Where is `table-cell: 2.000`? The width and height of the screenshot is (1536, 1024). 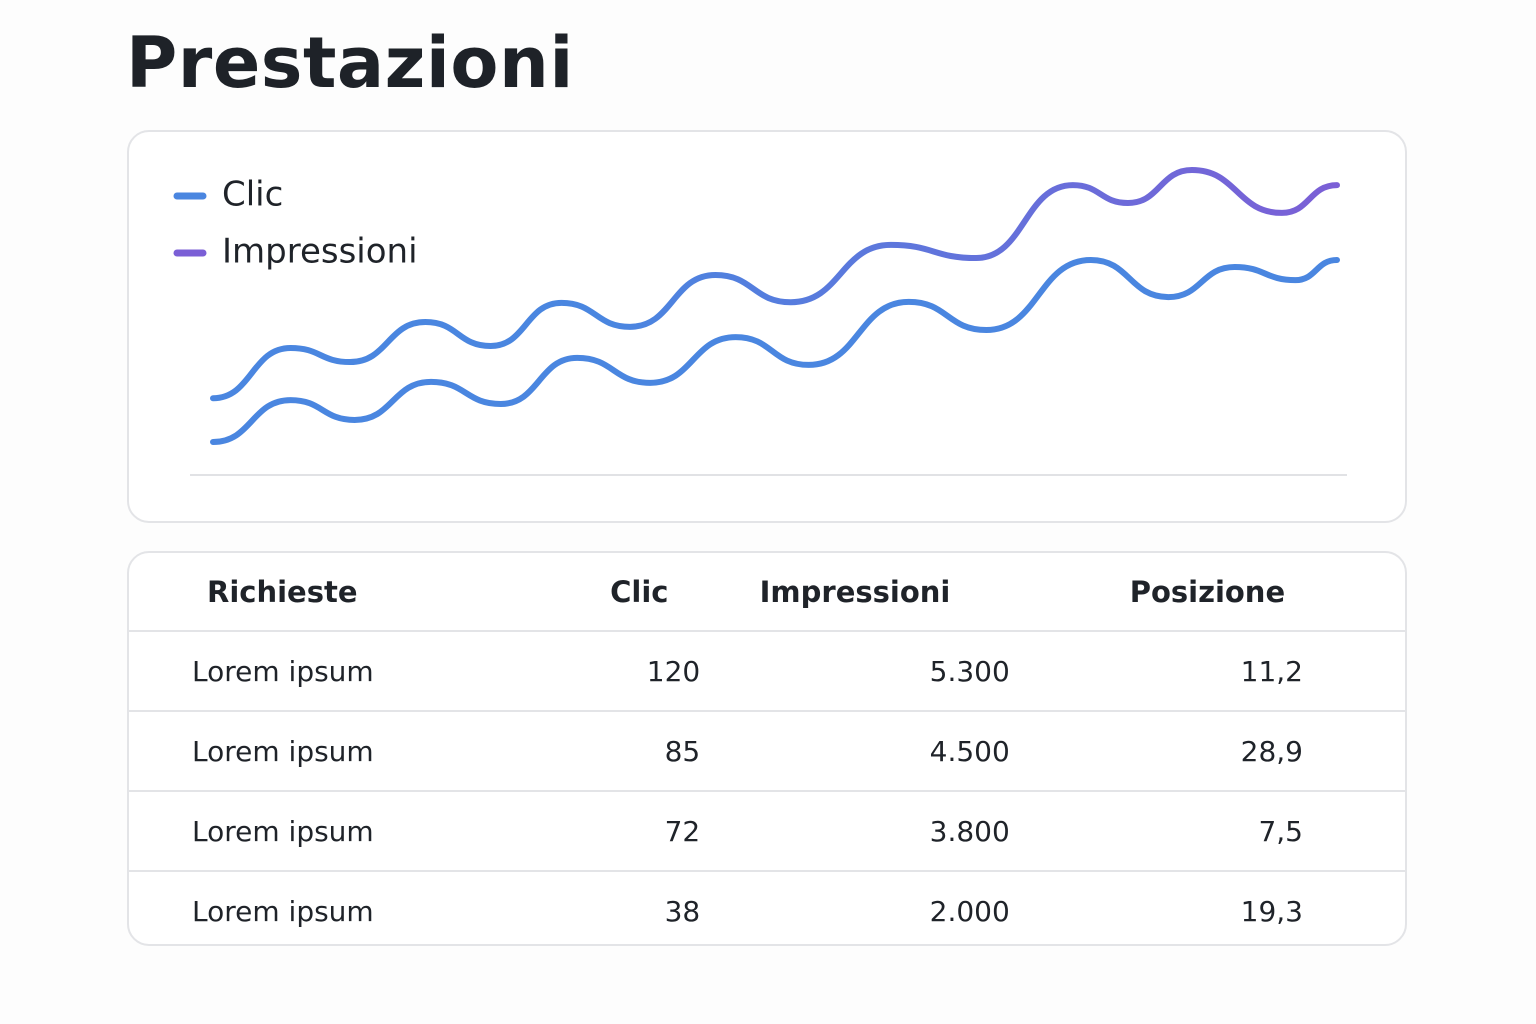
table-cell: 2.000 is located at coordinates (855, 907).